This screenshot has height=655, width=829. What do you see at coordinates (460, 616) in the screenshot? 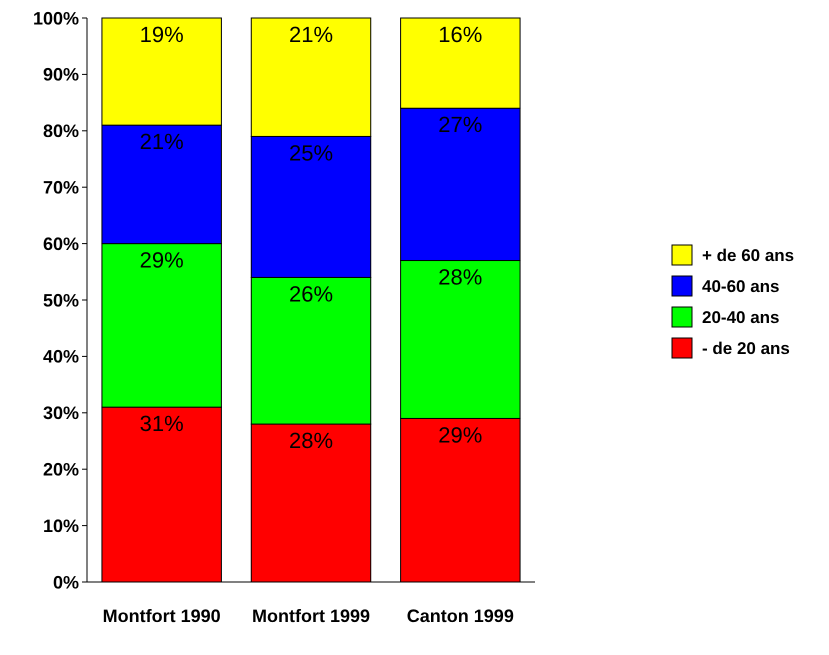
I see `x-tick-label: Canton 1999` at bounding box center [460, 616].